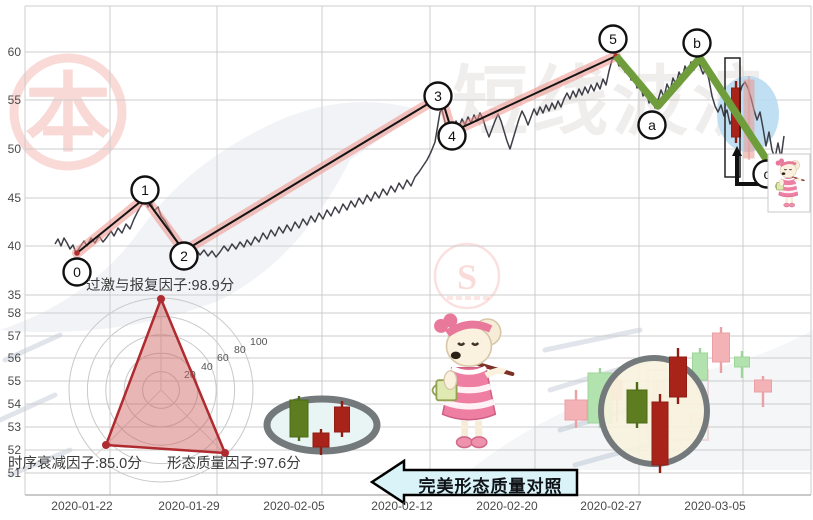  I want to click on y-tick-label-bottom: 51, so click(14, 473).